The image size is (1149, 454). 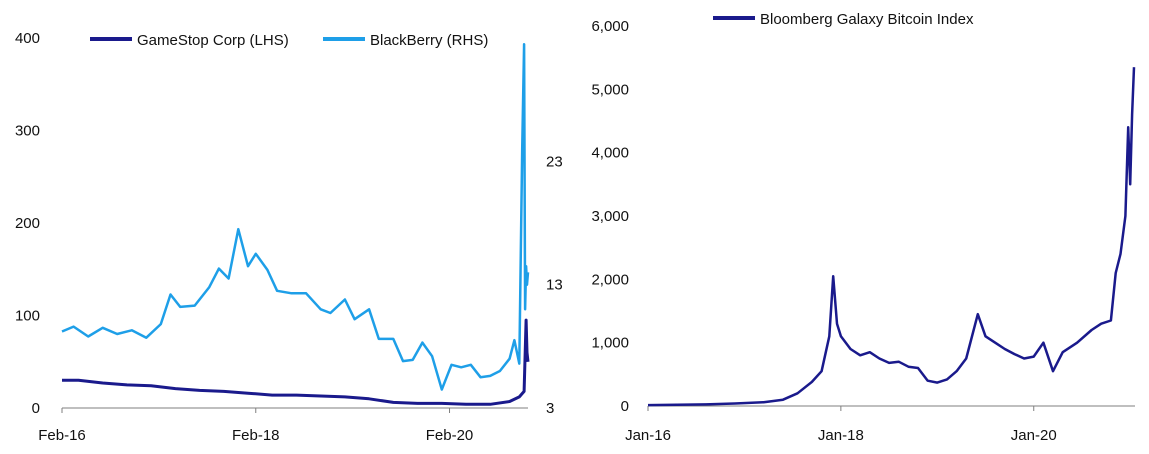 What do you see at coordinates (256, 435) in the screenshot?
I see `x-tick-label: Feb-18` at bounding box center [256, 435].